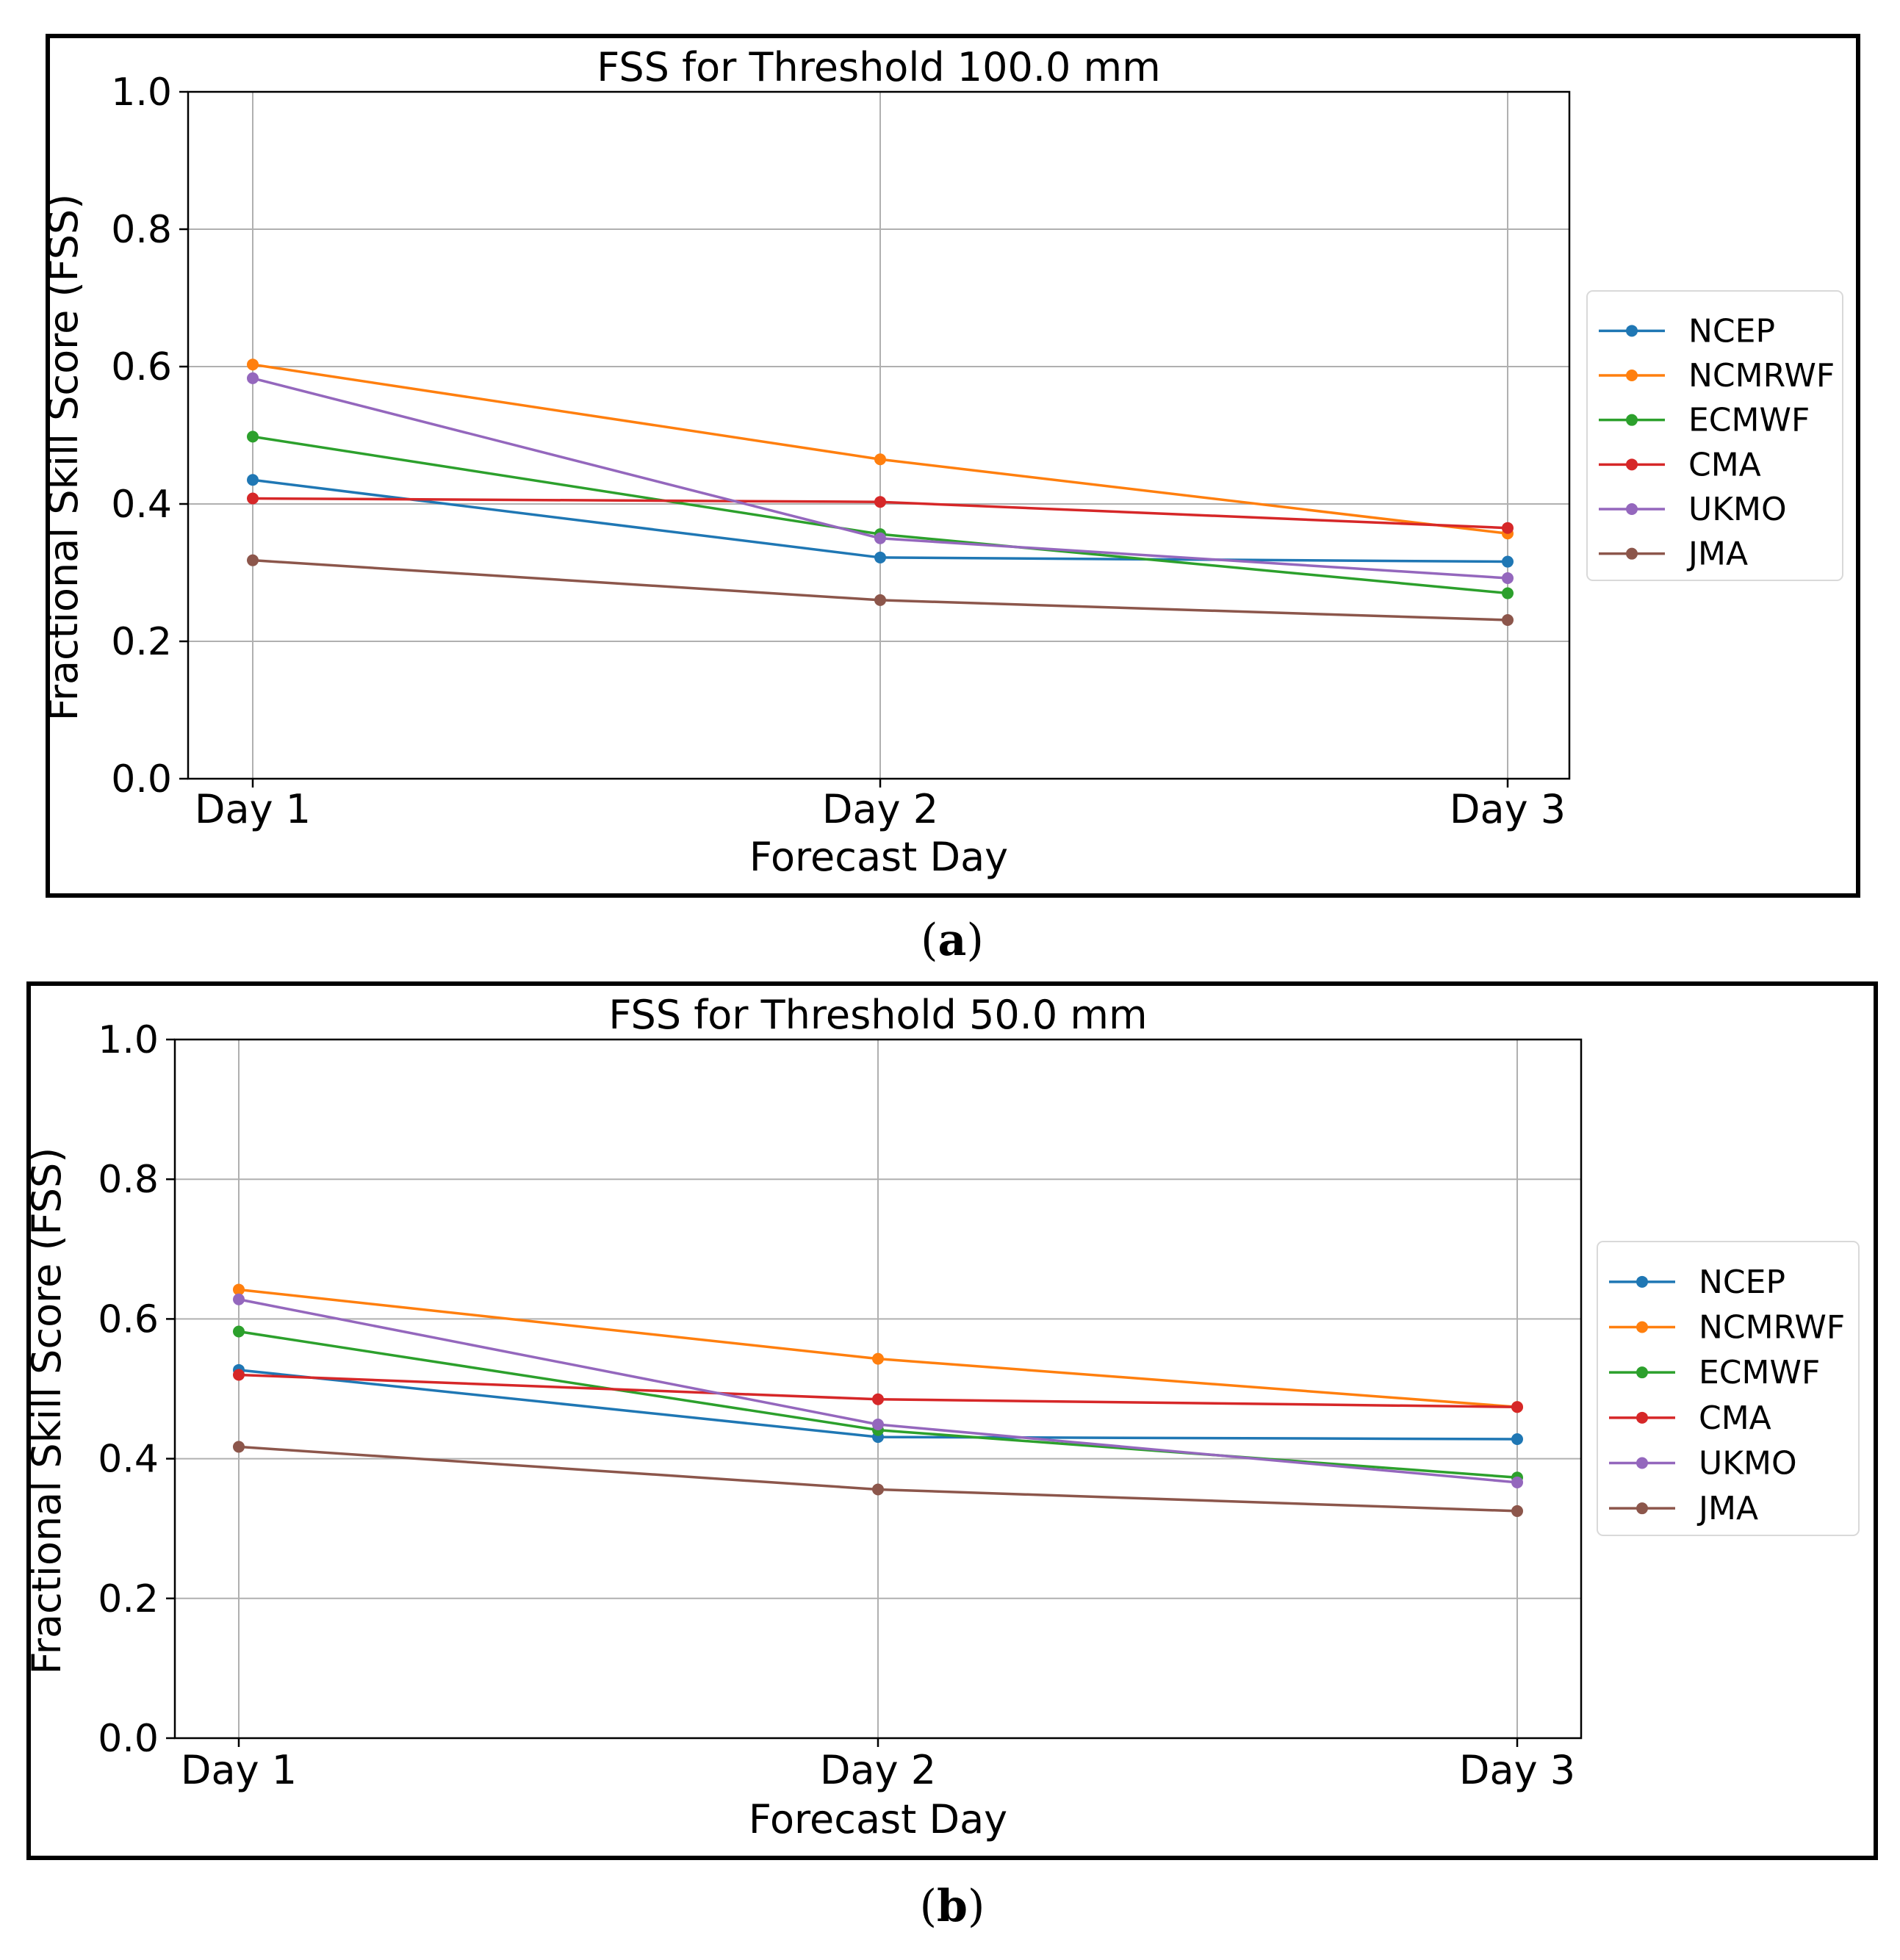  What do you see at coordinates (1632, 509) in the screenshot?
I see `panel-a-legend-marker-ukmo` at bounding box center [1632, 509].